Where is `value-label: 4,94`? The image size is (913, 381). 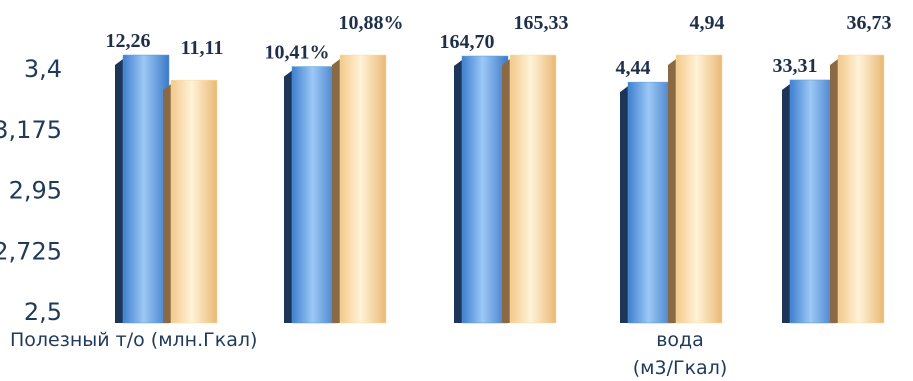 value-label: 4,94 is located at coordinates (707, 23).